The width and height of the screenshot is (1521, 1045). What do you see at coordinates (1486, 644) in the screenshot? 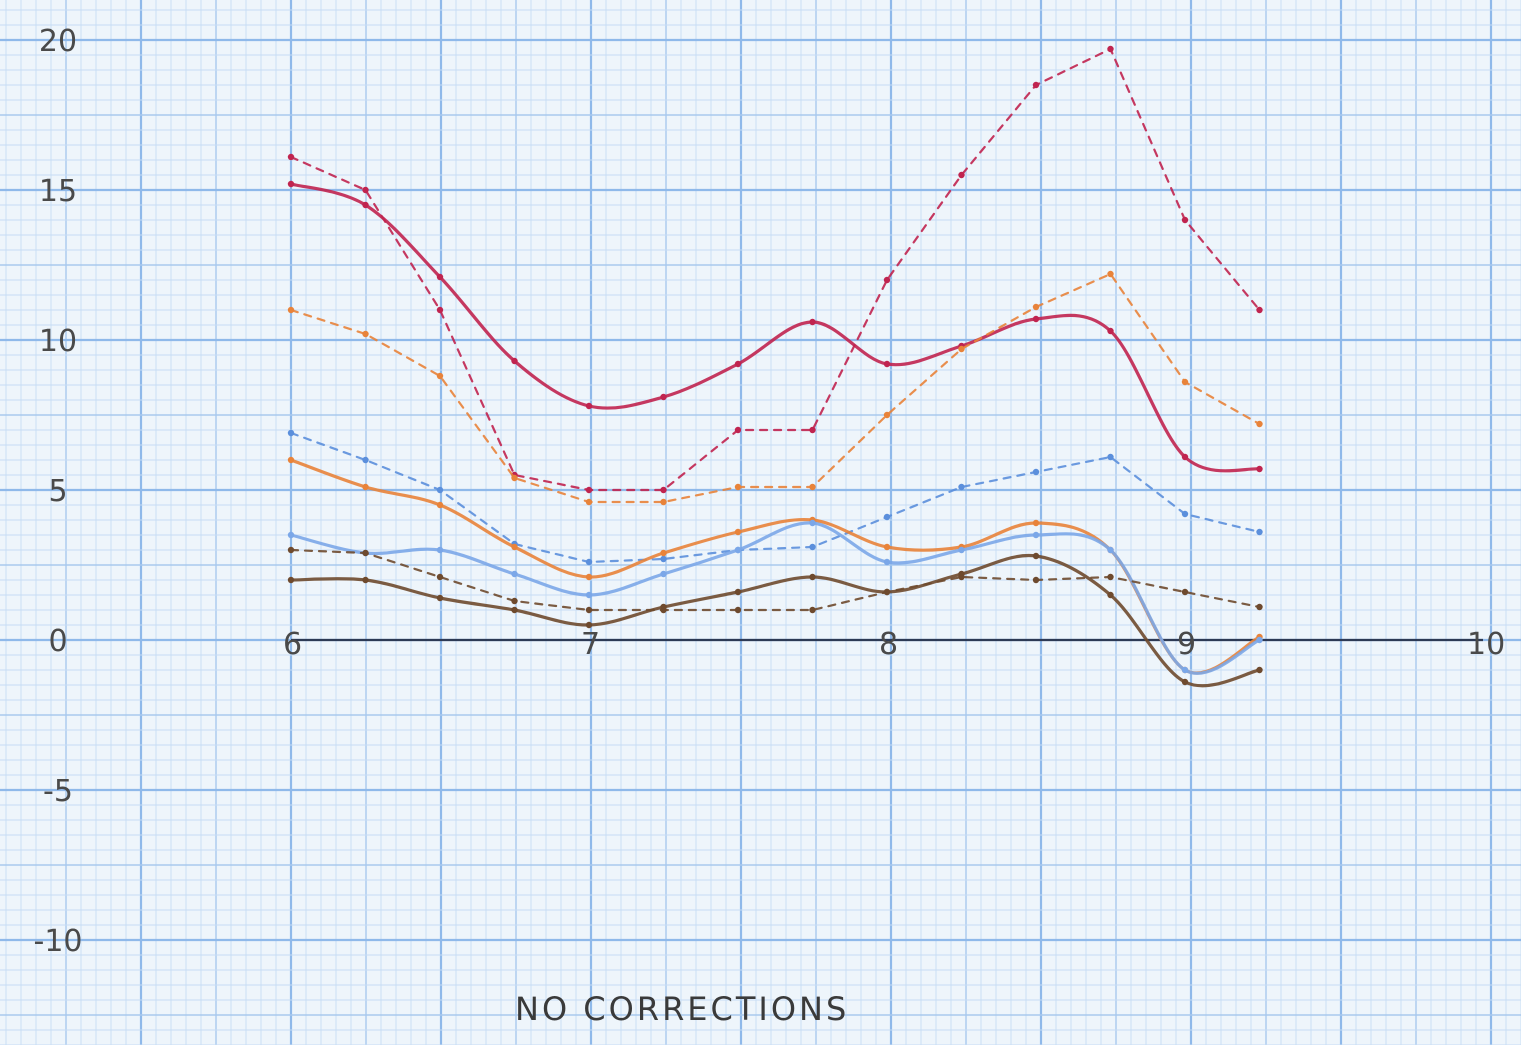
I see `x-tick-label: 10` at bounding box center [1486, 644].